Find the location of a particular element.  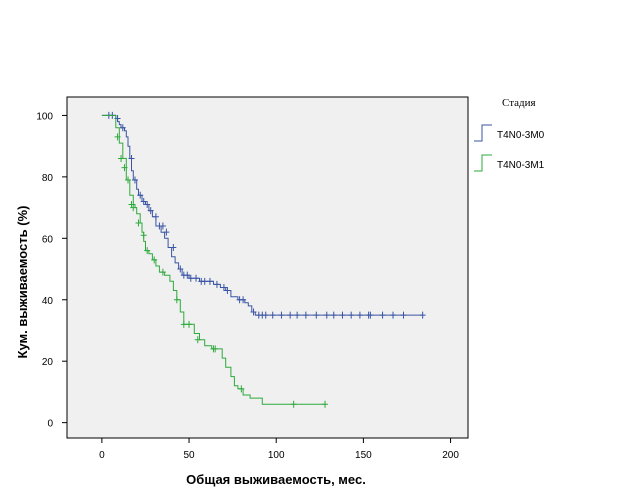

y-tick-label: 0 is located at coordinates (50, 424).